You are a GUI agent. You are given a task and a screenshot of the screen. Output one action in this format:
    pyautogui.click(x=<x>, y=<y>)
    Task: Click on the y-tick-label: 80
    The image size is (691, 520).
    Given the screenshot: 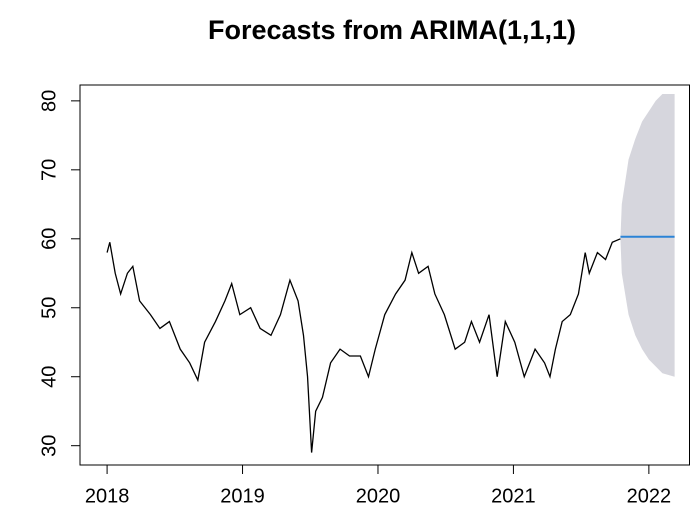 What is the action you would take?
    pyautogui.click(x=49, y=101)
    